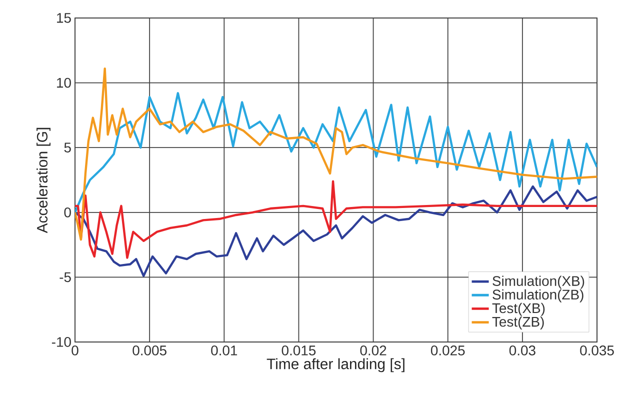 Image resolution: width=624 pixels, height=410 pixels. What do you see at coordinates (522, 351) in the screenshot?
I see `x-tick-label: 0.03` at bounding box center [522, 351].